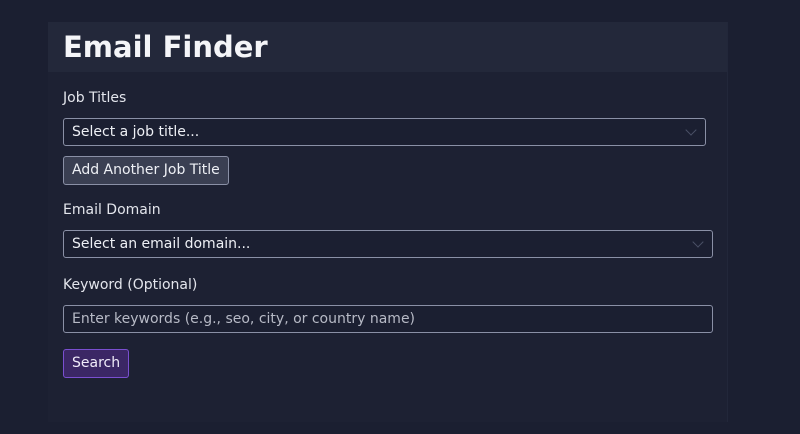 This screenshot has width=800, height=434. What do you see at coordinates (112, 210) in the screenshot?
I see `email-domain-label: Email Domain` at bounding box center [112, 210].